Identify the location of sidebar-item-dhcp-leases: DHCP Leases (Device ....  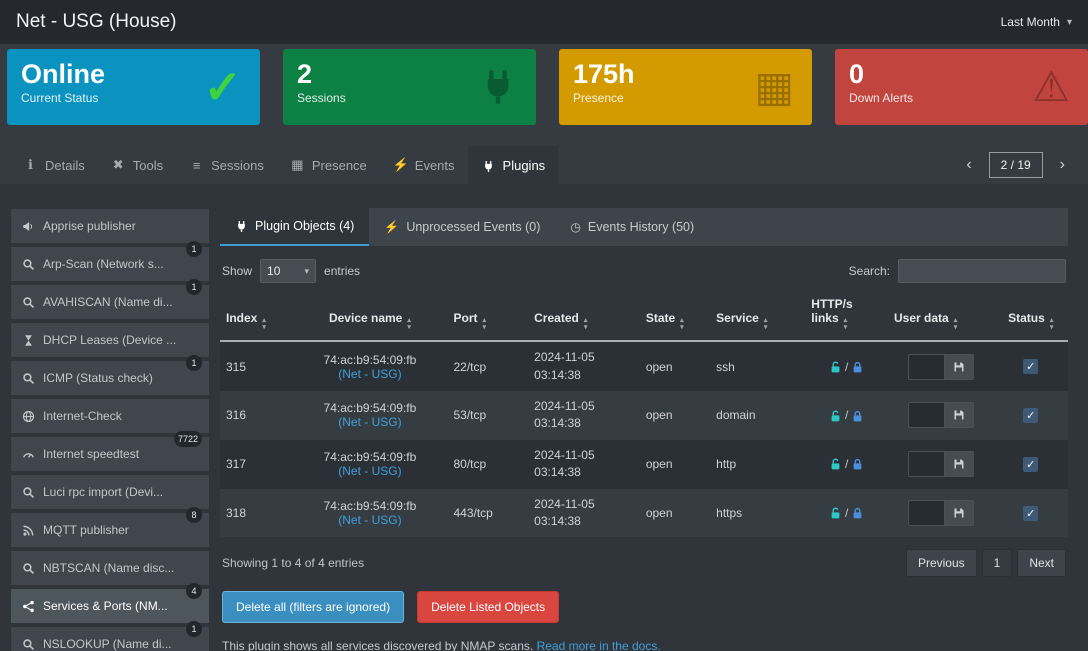
(110, 340).